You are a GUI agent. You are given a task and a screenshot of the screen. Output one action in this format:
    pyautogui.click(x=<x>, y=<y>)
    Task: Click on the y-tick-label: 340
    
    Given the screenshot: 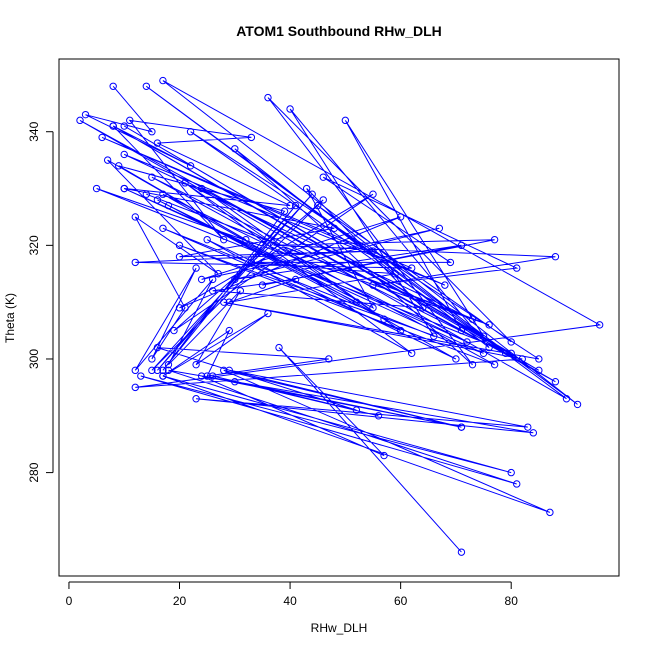 What is the action you would take?
    pyautogui.click(x=34, y=131)
    